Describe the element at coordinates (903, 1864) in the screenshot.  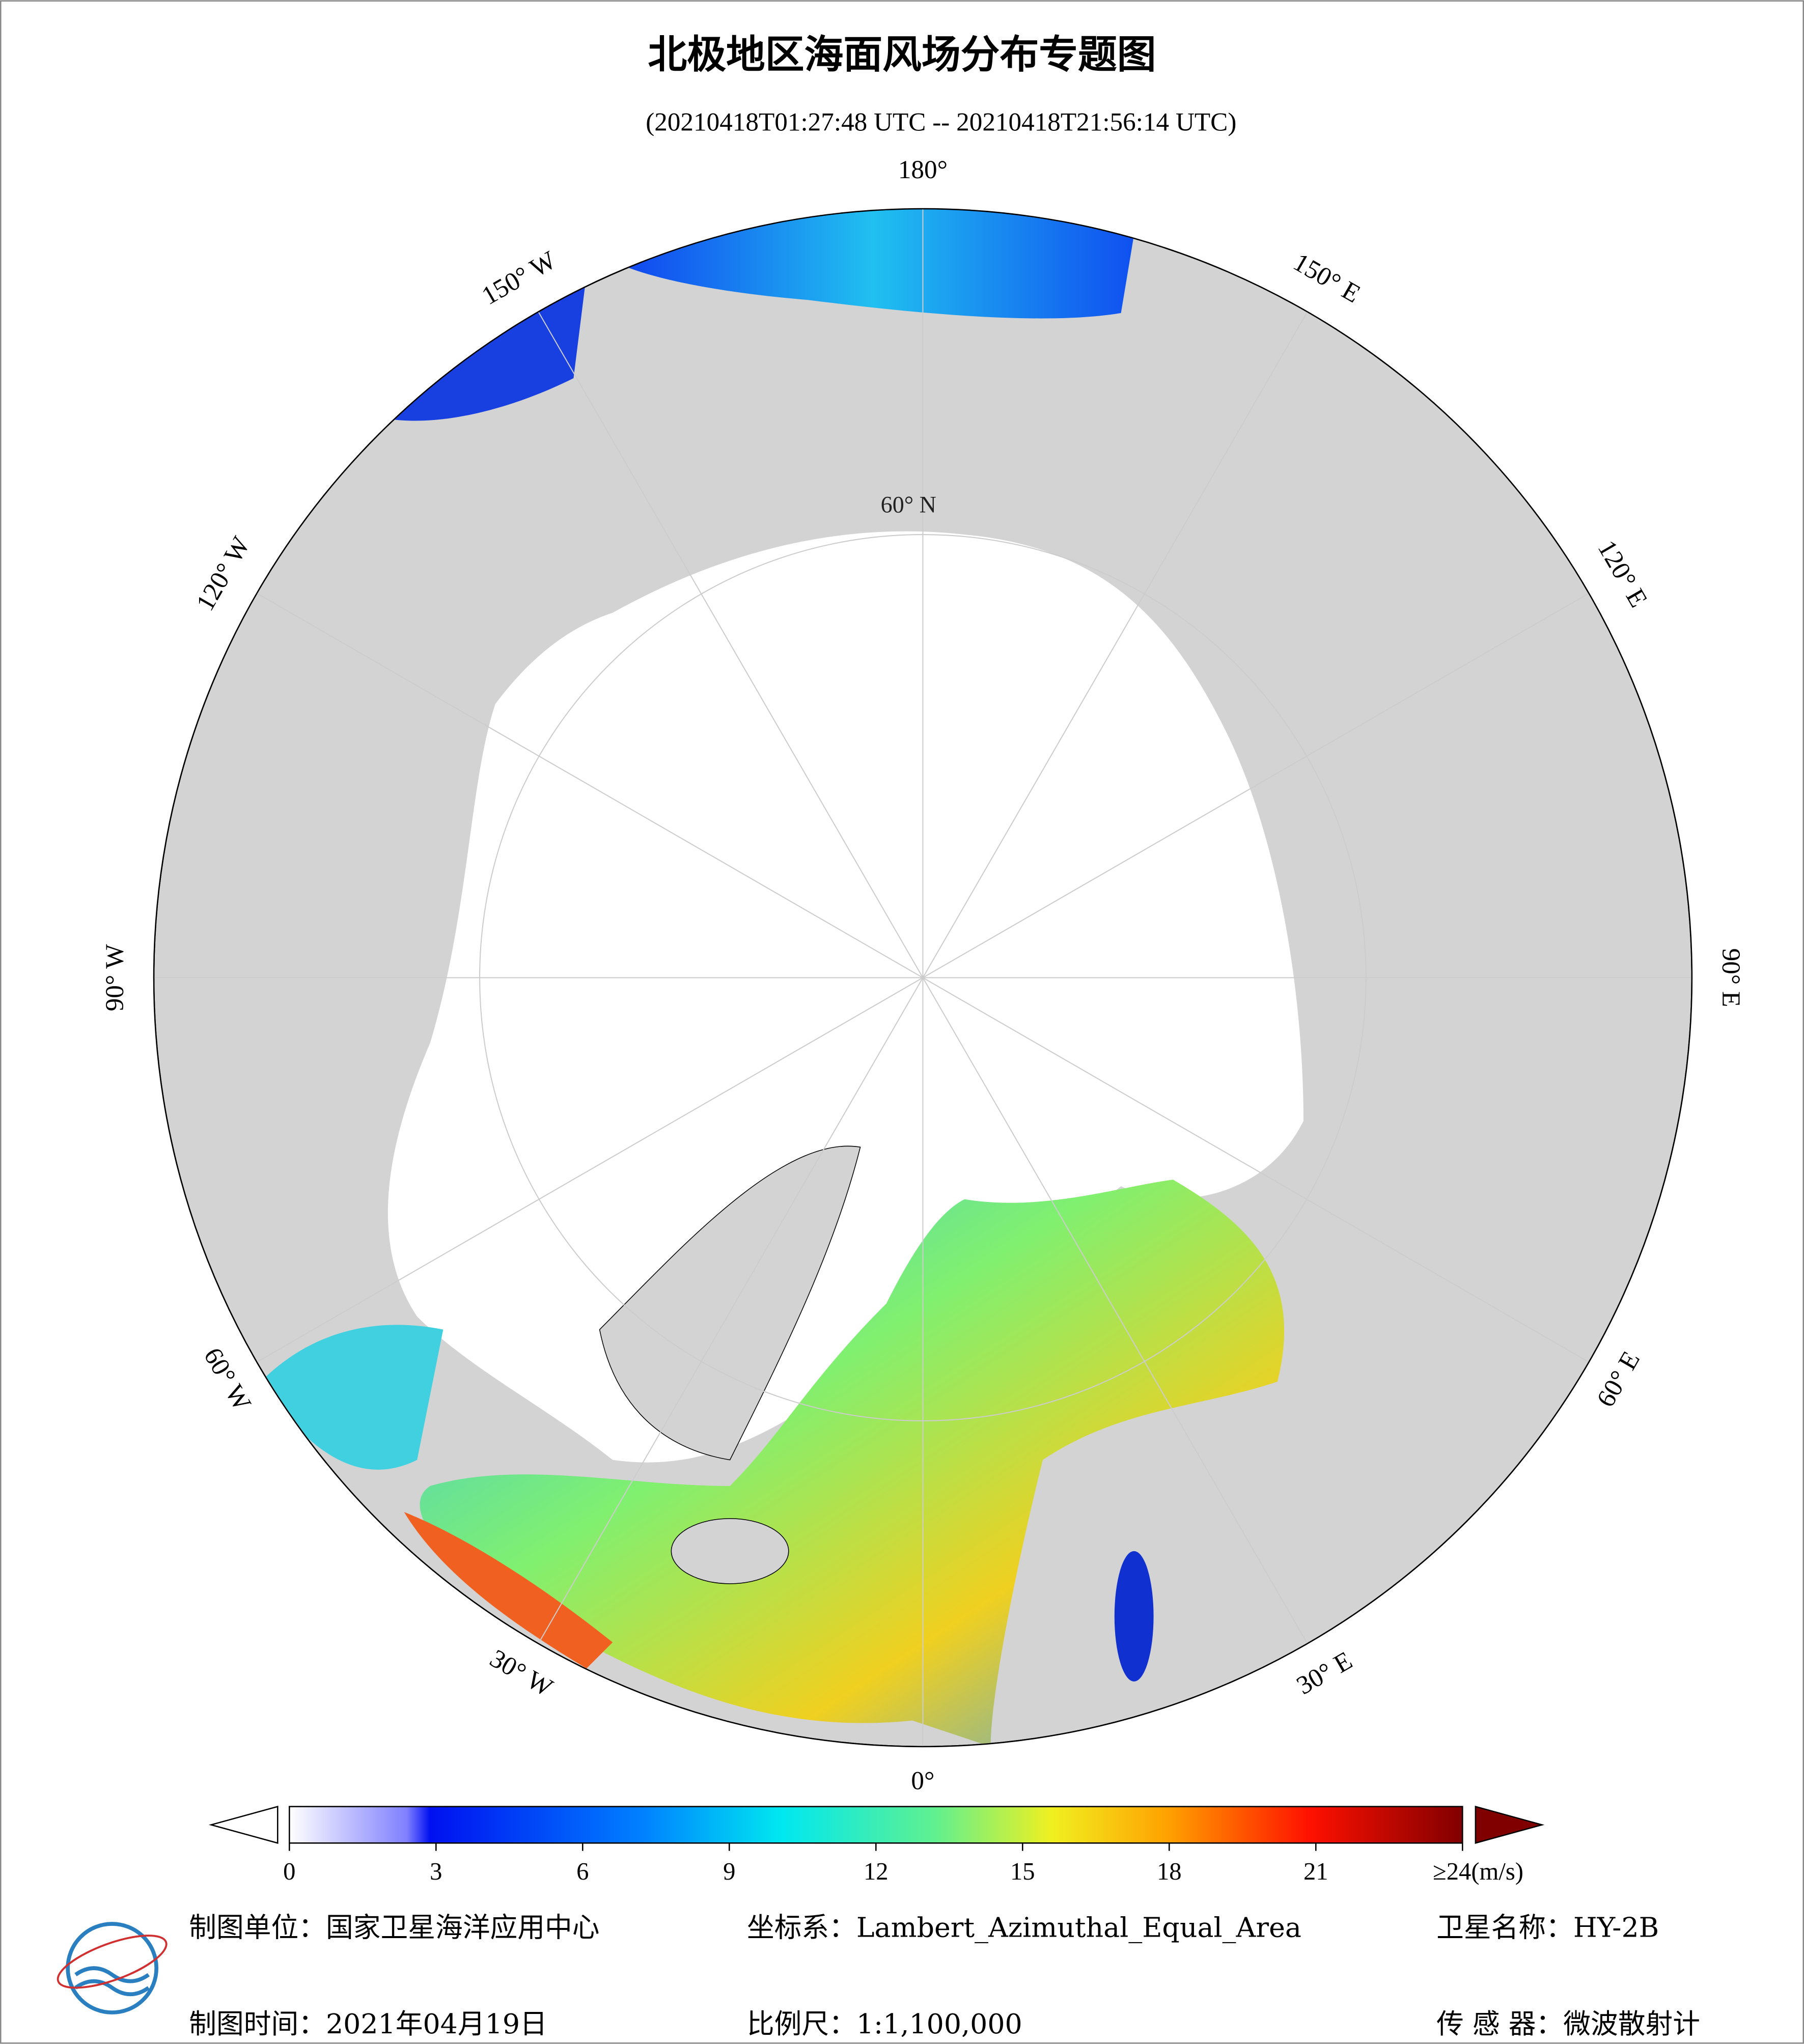
I see `colorbar-ticks: 0 3 6 9 12 15 18 21 ≥24(m/s)` at that location.